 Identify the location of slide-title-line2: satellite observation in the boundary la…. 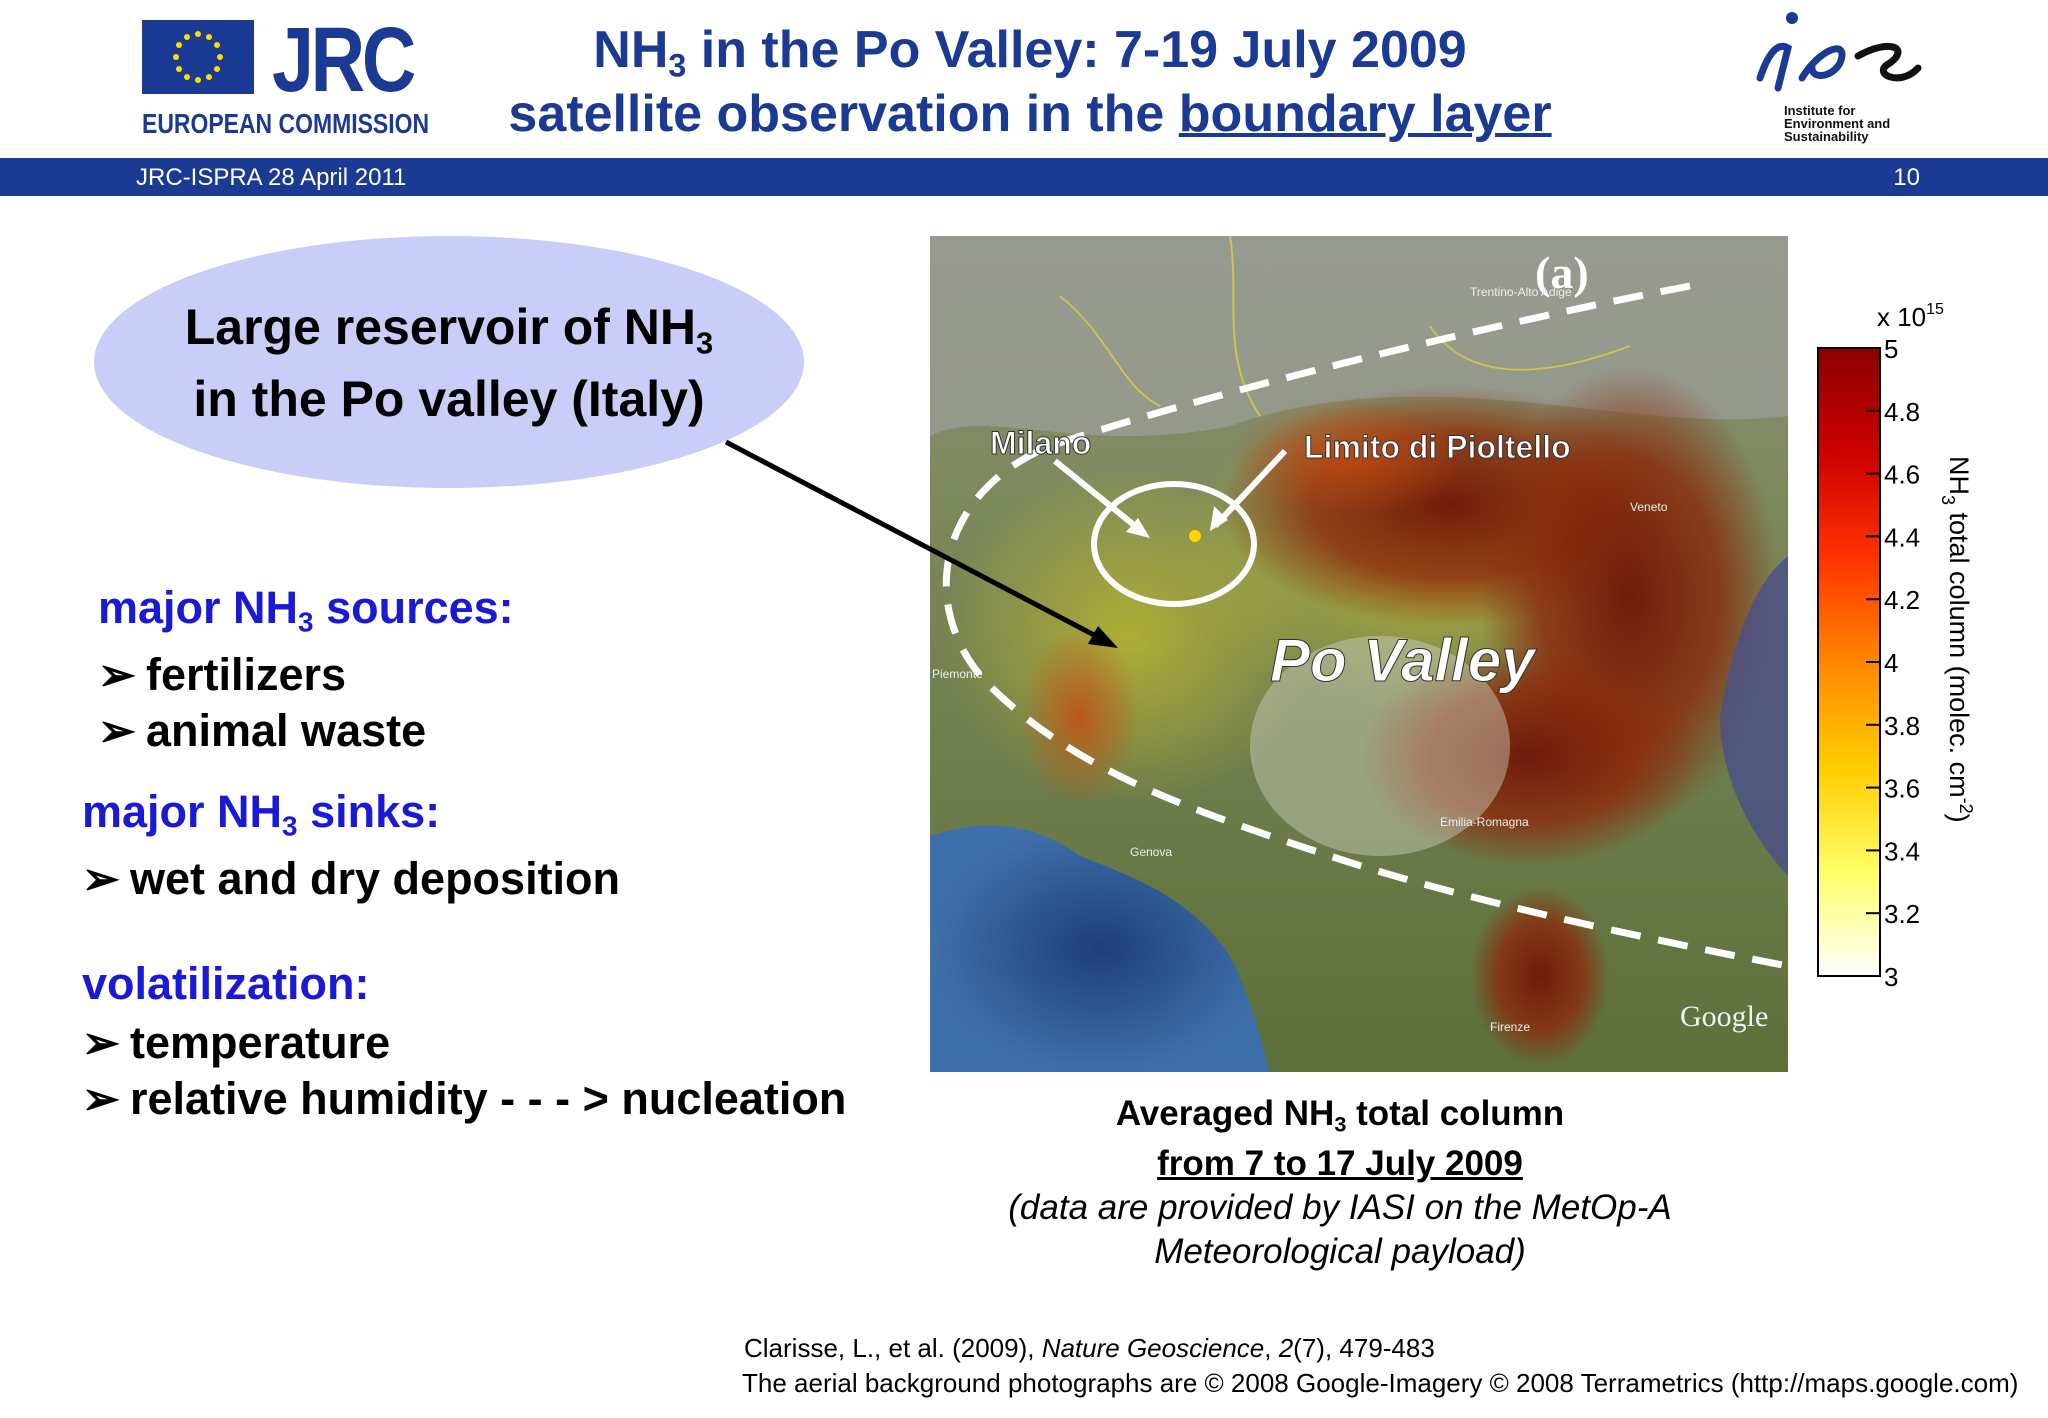
(1030, 114).